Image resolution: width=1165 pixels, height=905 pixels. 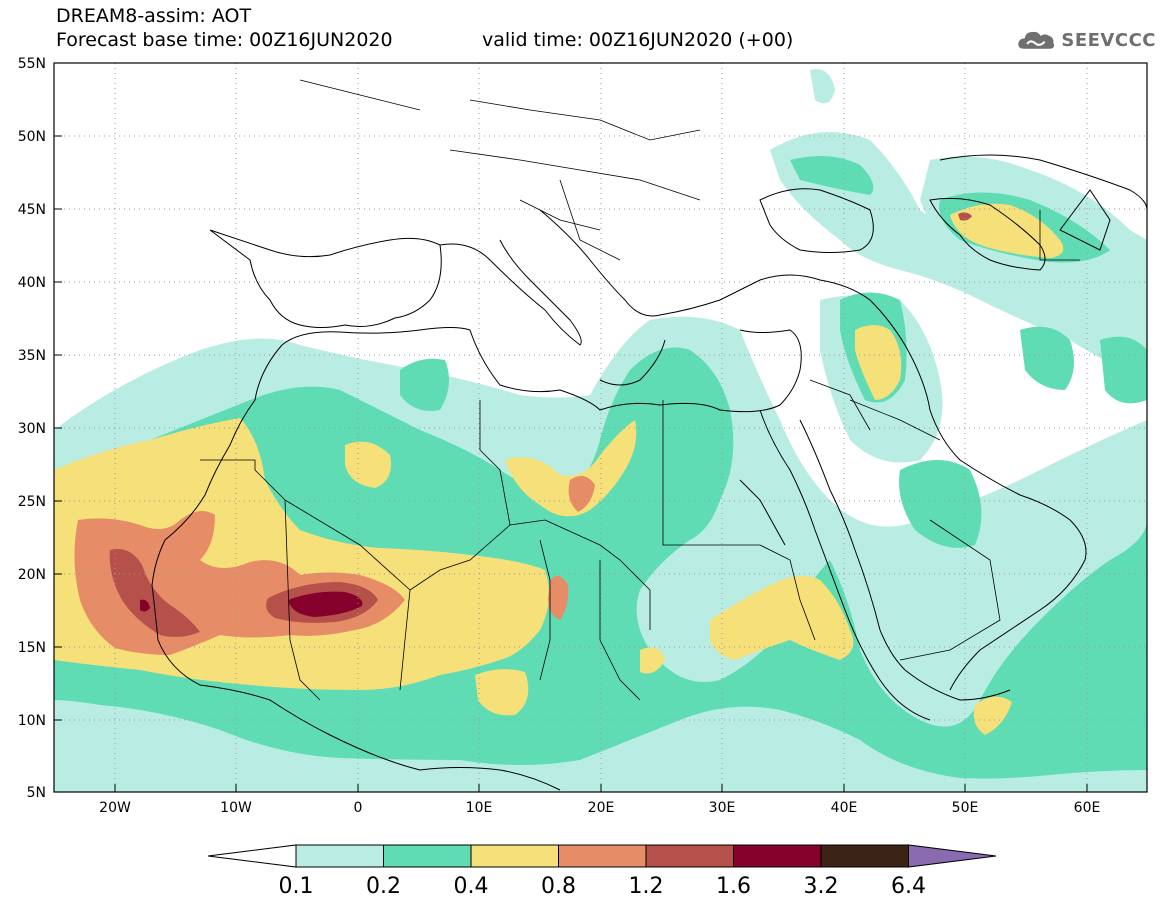 What do you see at coordinates (646, 886) in the screenshot?
I see `colorbar-label-4: 1.2` at bounding box center [646, 886].